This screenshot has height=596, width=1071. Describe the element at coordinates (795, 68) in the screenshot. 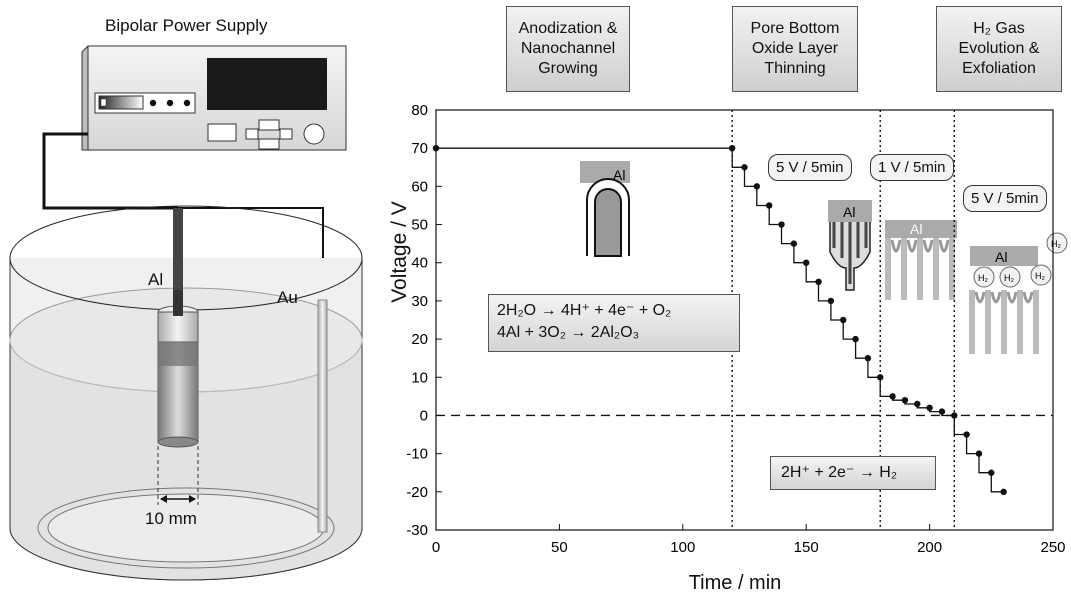

I see `phase-line: Thinning` at that location.